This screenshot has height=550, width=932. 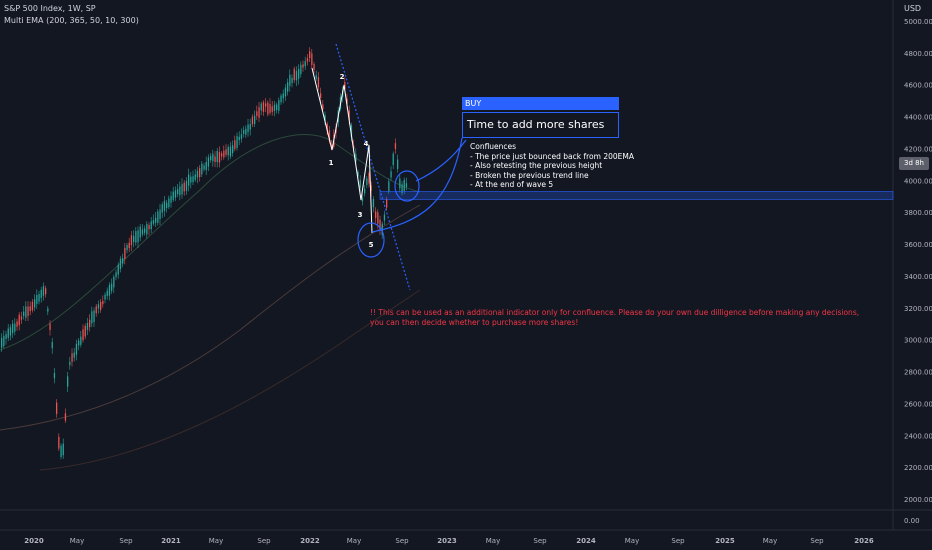 I want to click on y-tick-label: 3400.00, so click(x=918, y=277).